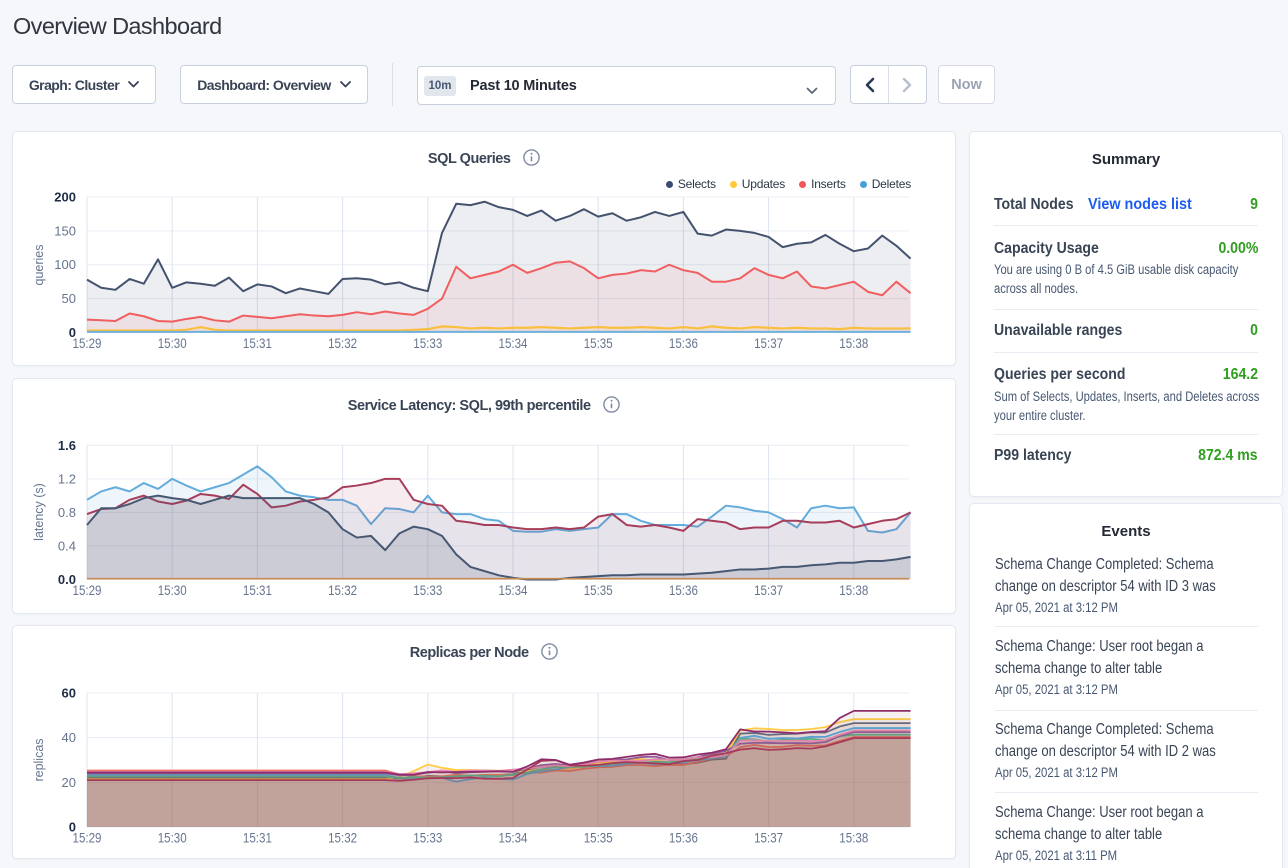 This screenshot has height=868, width=1288. I want to click on svg-text: replicas, so click(39, 759).